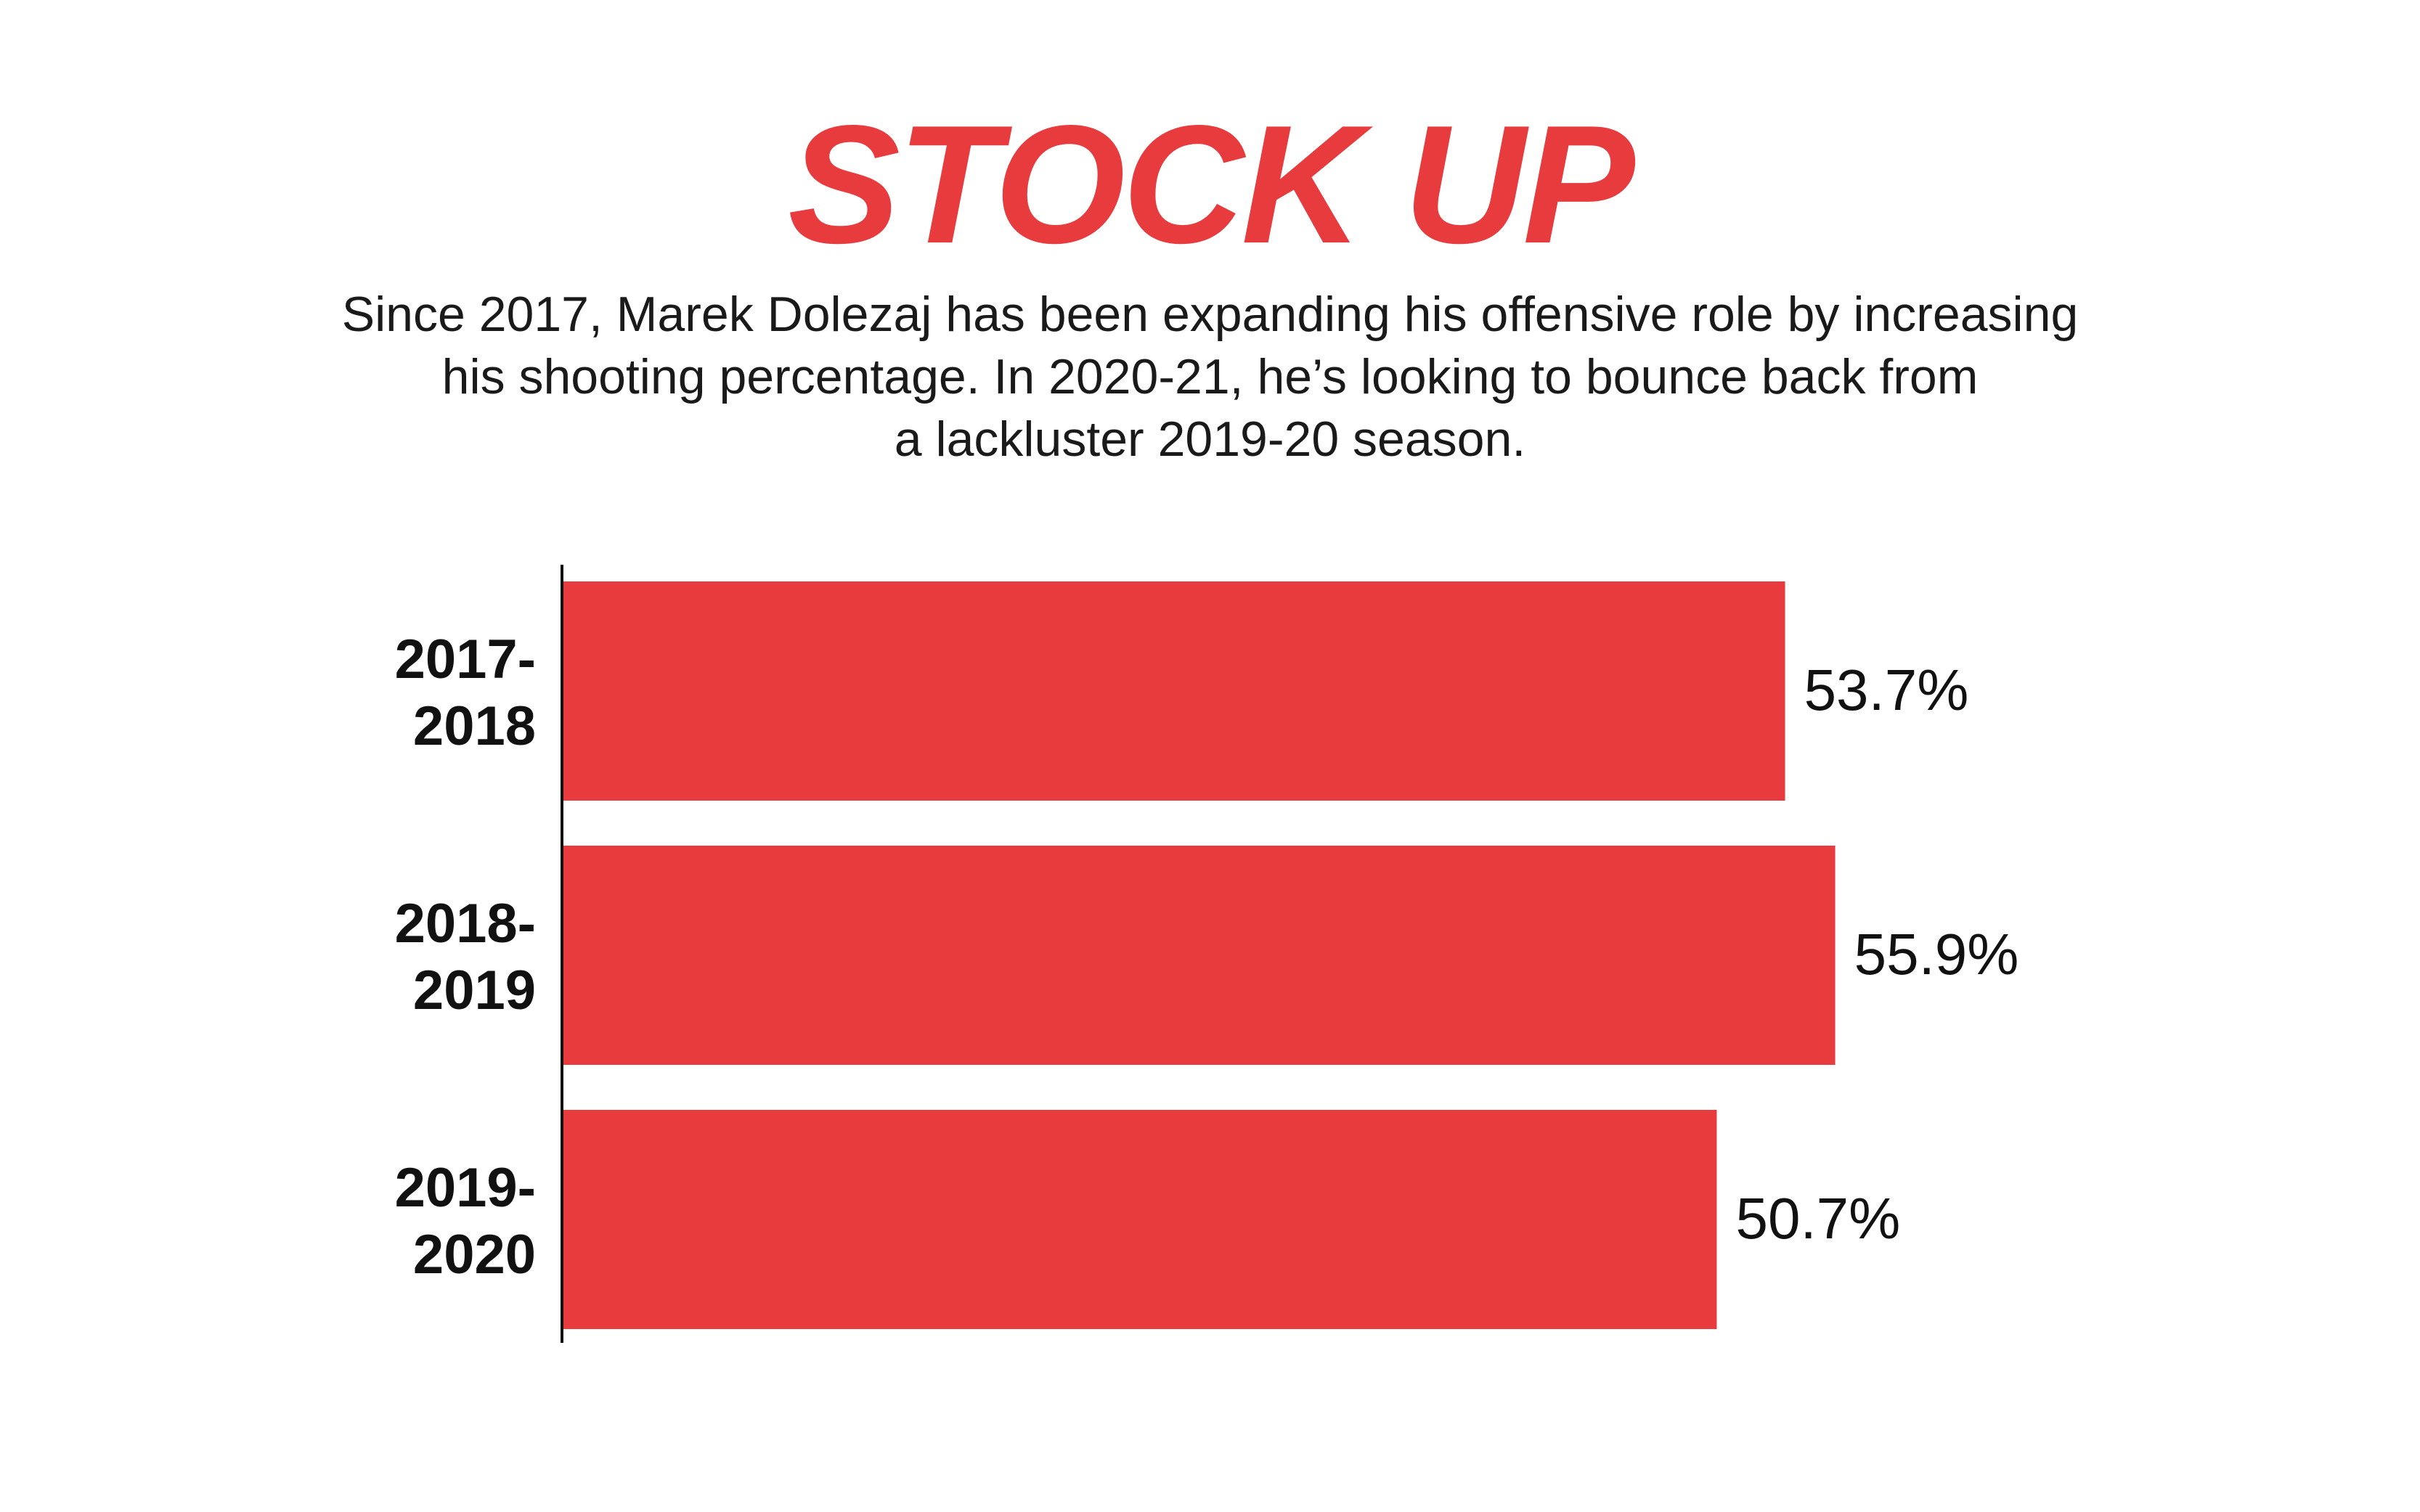 The image size is (2420, 1512). I want to click on value-label-3: 50.7%, so click(1817, 1218).